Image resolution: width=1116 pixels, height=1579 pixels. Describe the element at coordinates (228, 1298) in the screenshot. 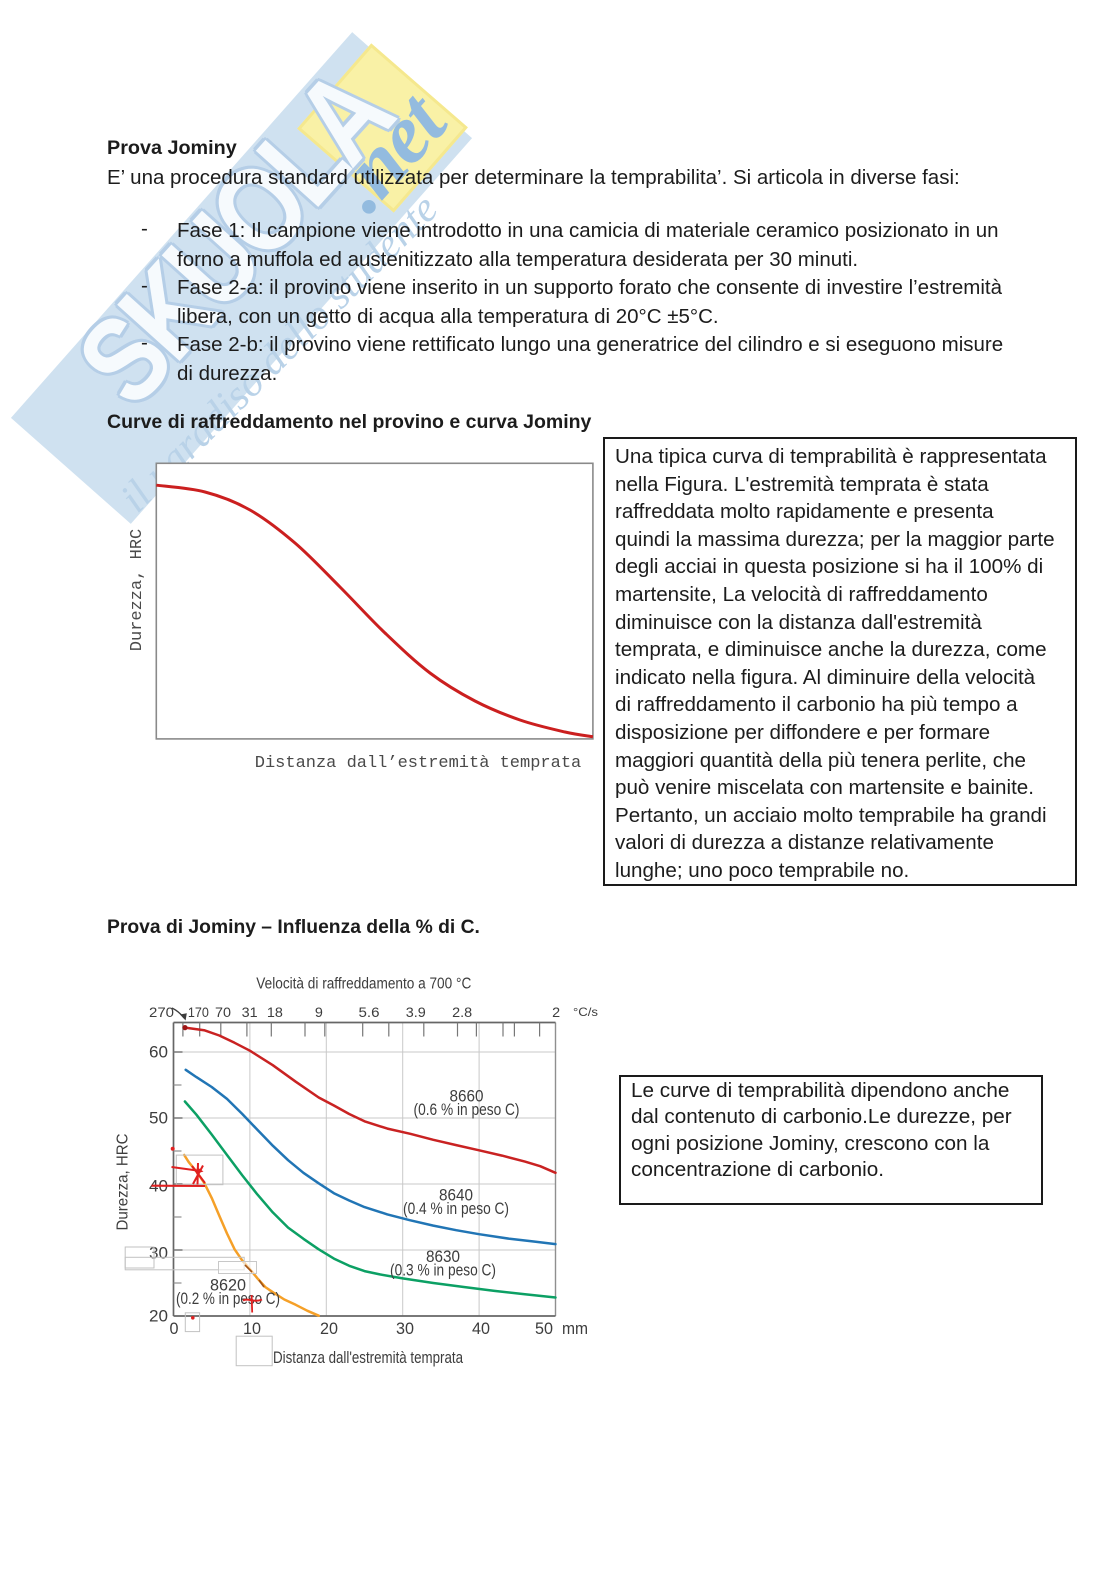

I see `svg-text: (0.2 % in peso C)` at that location.